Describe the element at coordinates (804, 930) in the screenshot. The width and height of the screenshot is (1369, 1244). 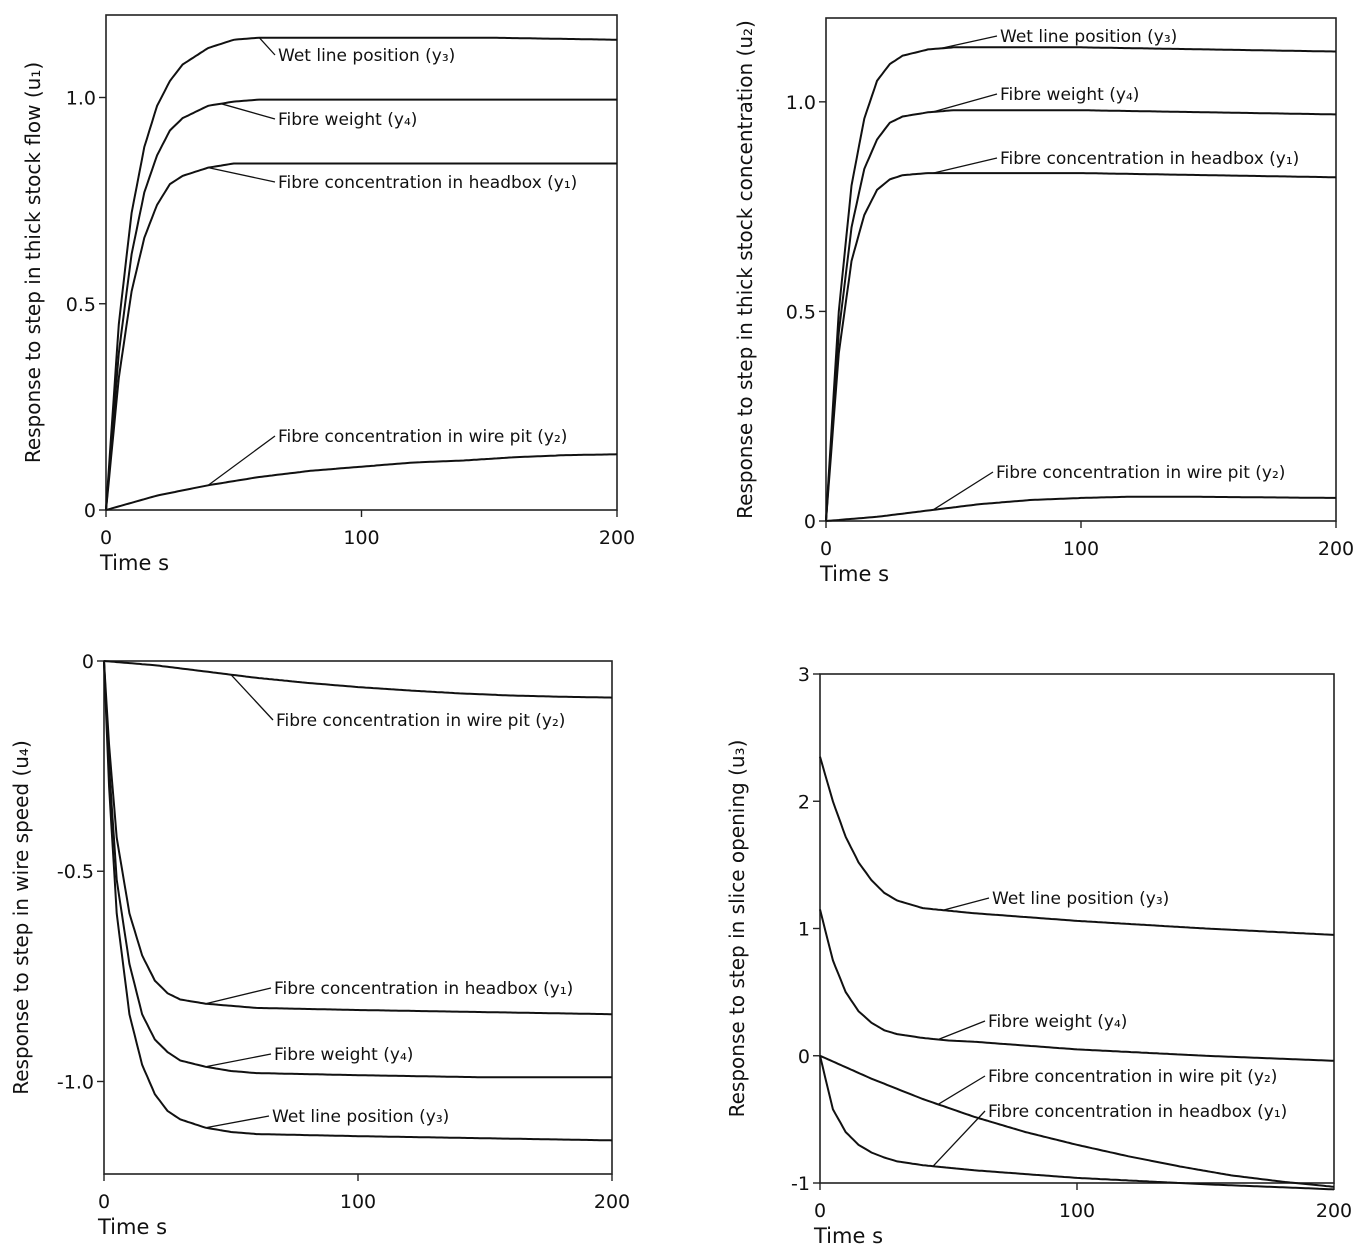
I see `y-tick-label: 1` at that location.